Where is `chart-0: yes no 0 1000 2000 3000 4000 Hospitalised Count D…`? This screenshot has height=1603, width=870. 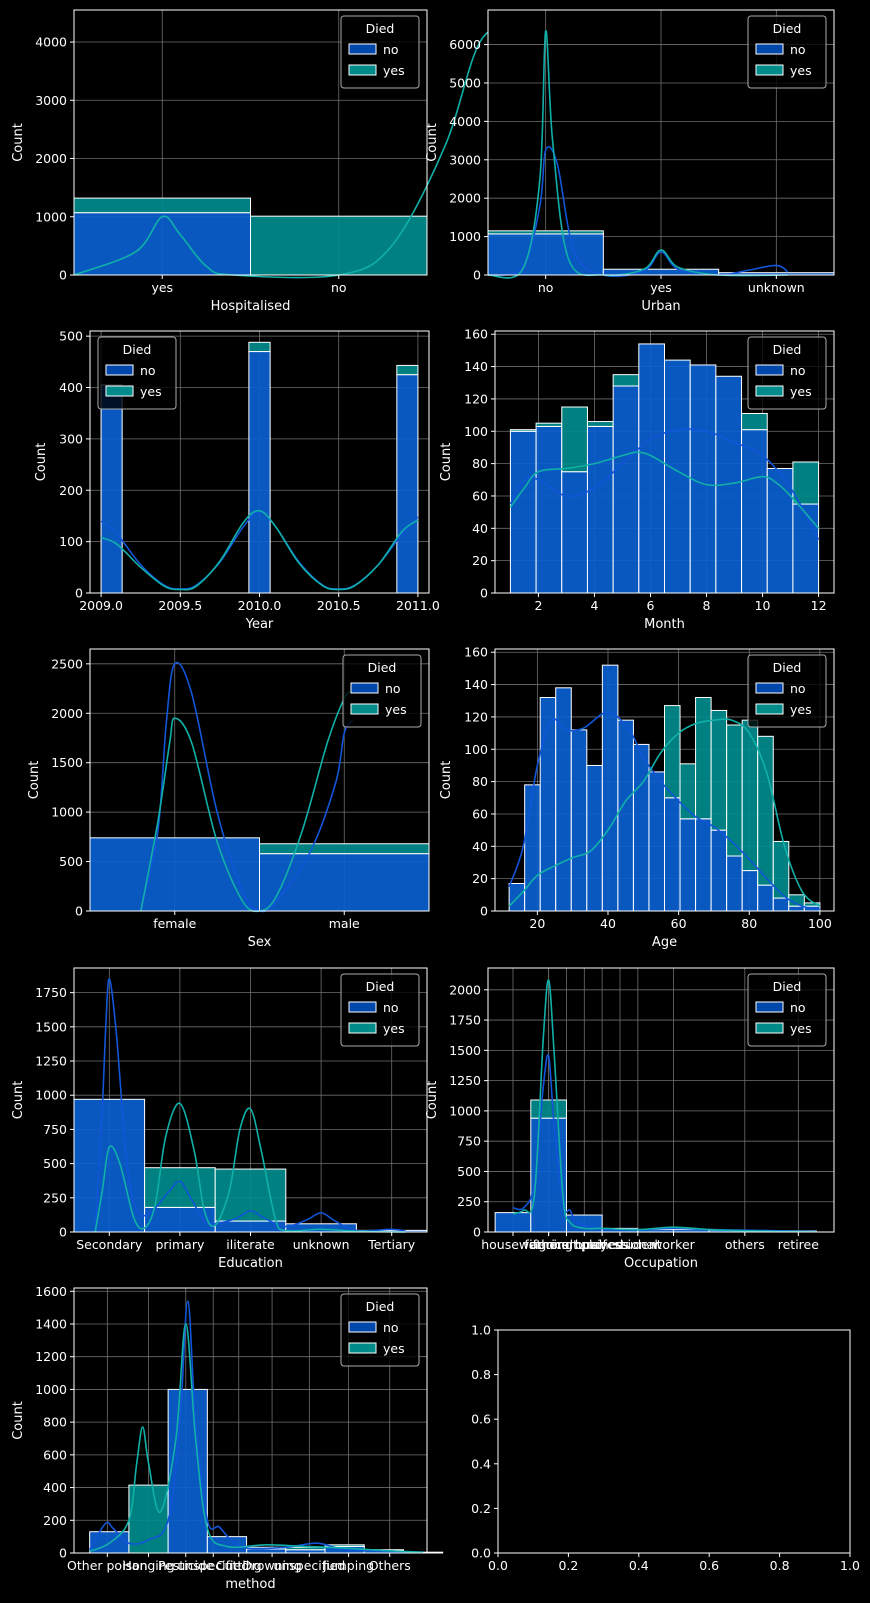 chart-0: yes no 0 1000 2000 3000 4000 Hospitalised Count D… is located at coordinates (263, 161).